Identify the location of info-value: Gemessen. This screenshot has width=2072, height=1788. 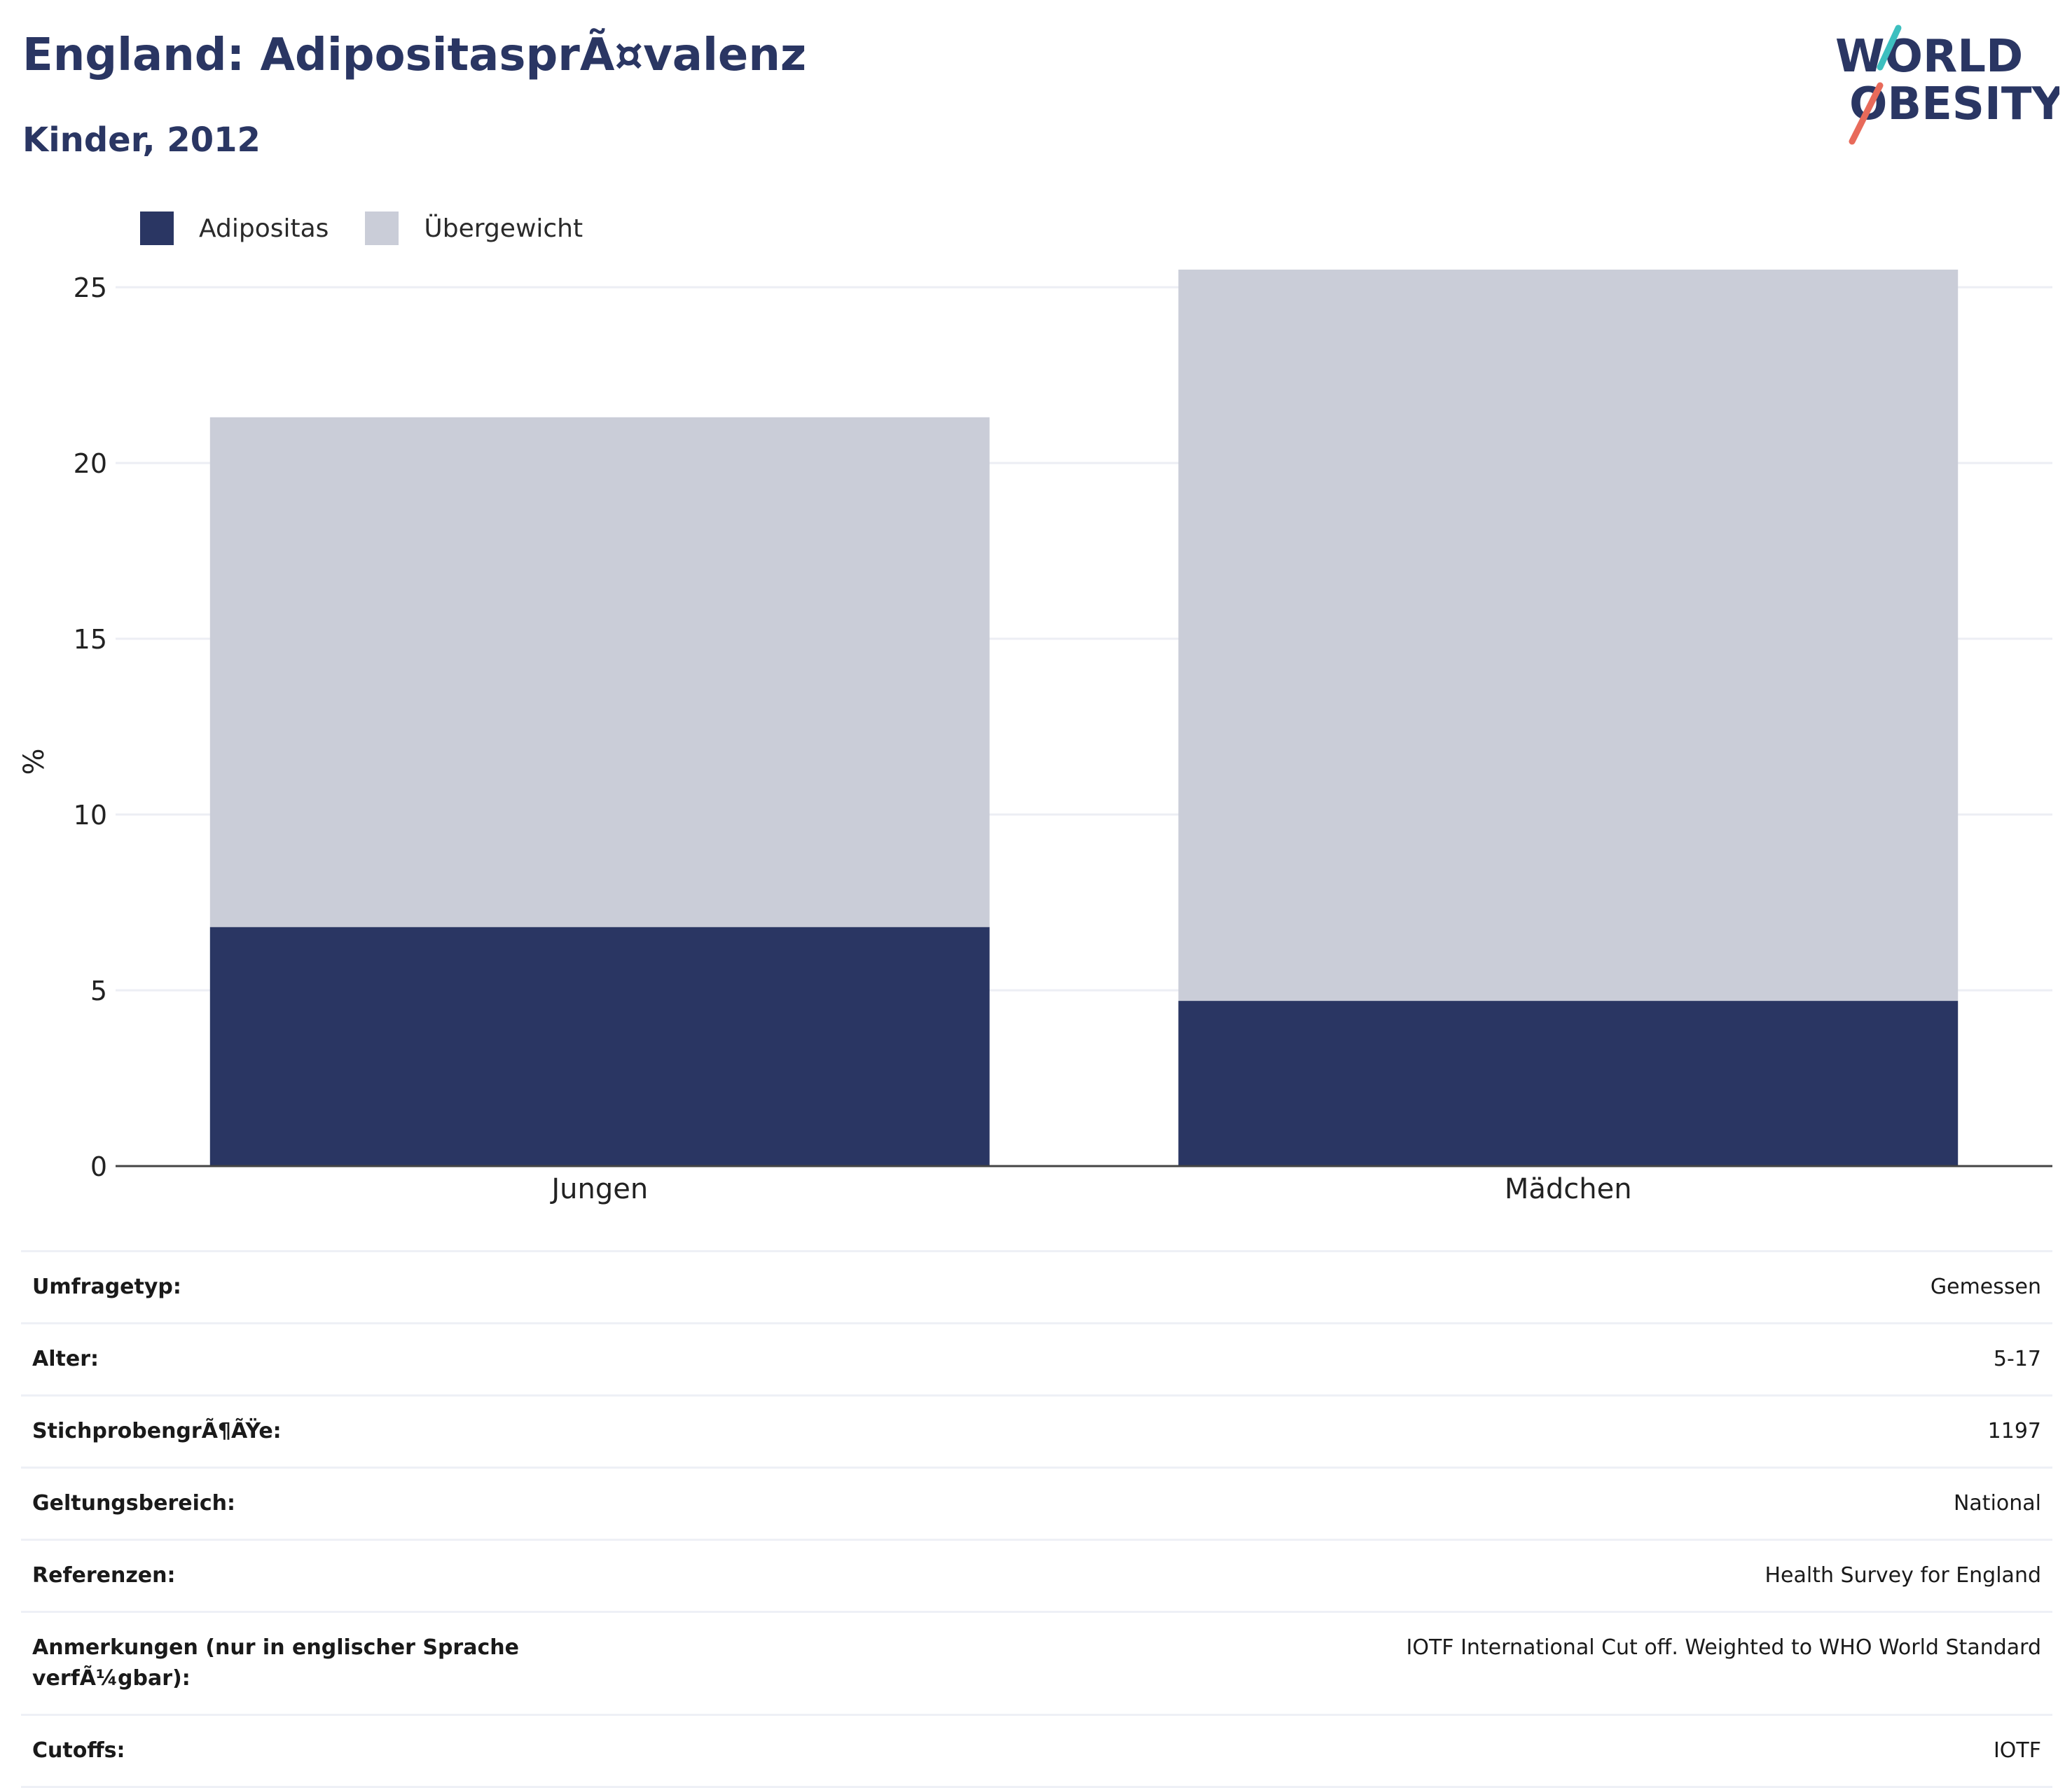
(1986, 1287).